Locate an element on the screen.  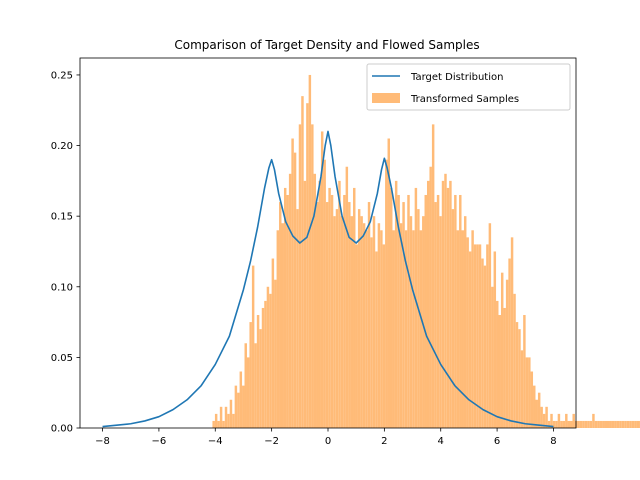
x-tick-label: −6 is located at coordinates (159, 441).